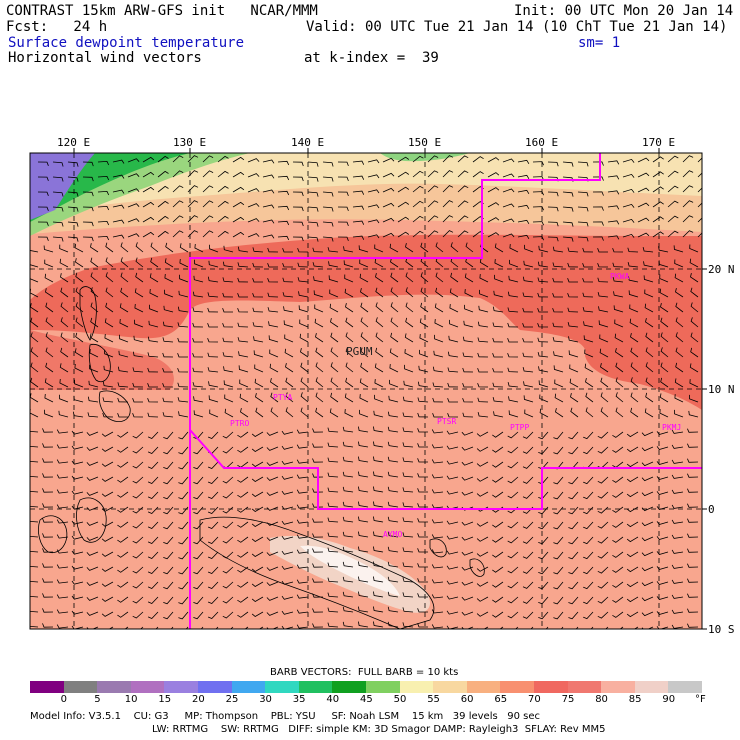 The height and width of the screenshot is (740, 740). Describe the element at coordinates (57, 27) in the screenshot. I see `forecast-hour: Fcst: 24 h` at that location.